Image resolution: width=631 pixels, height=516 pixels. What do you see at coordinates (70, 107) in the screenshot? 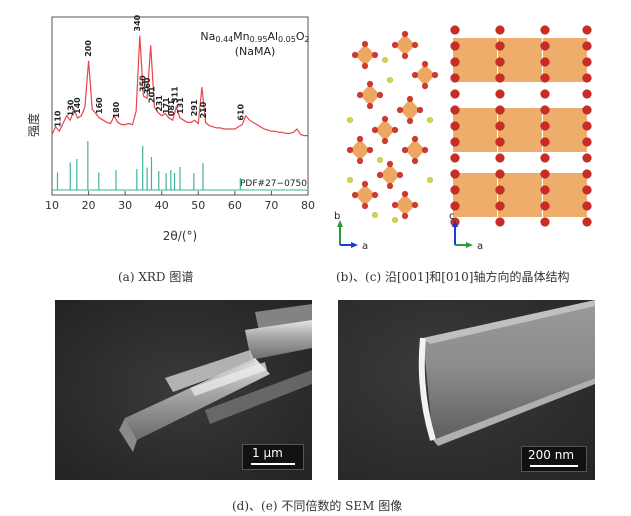
I see `peak-label: 130` at bounding box center [70, 107].